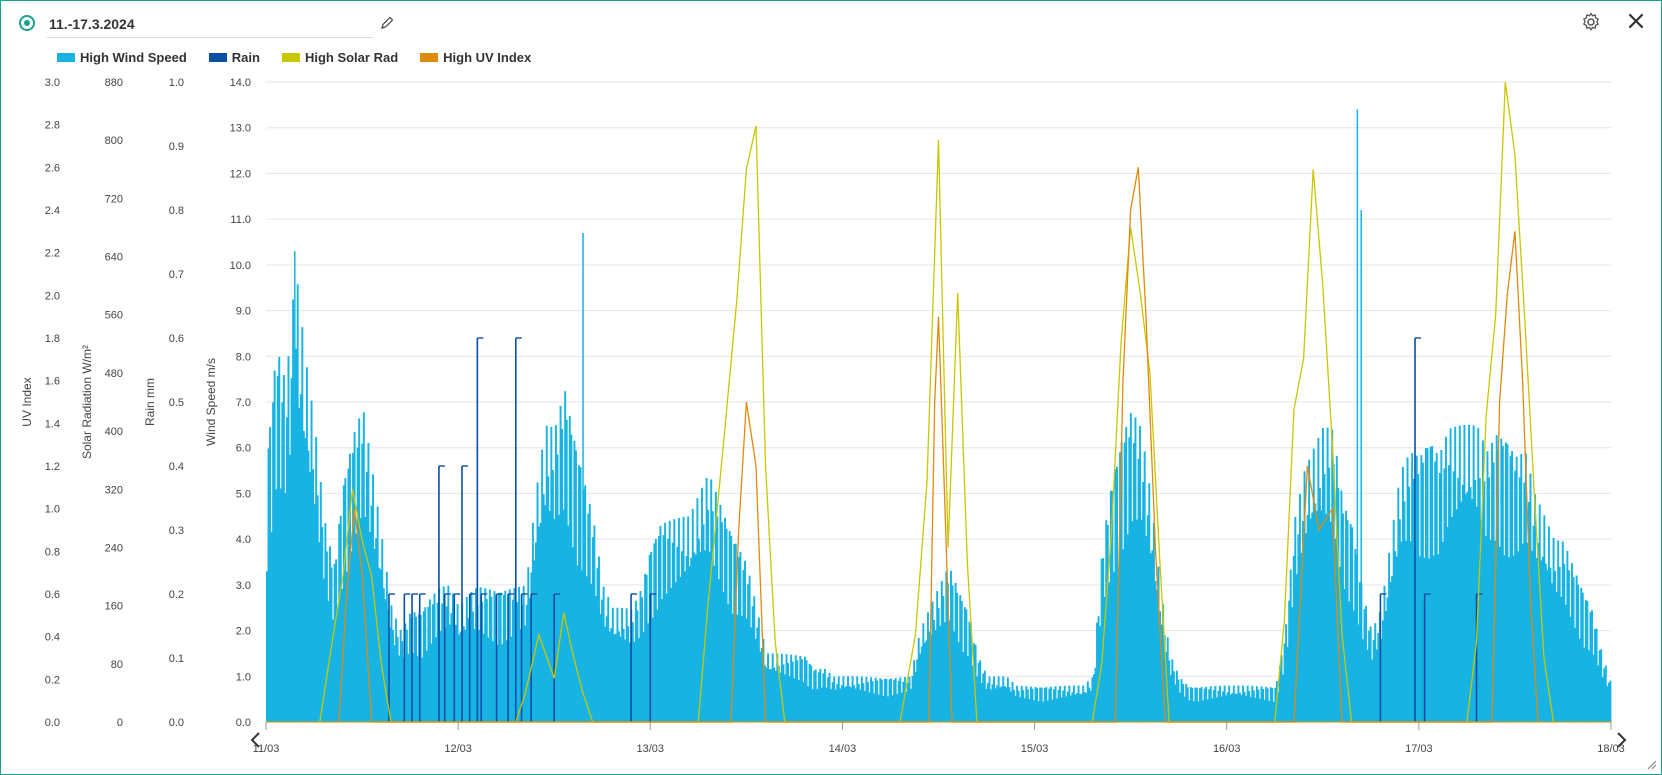 Image resolution: width=1662 pixels, height=775 pixels. What do you see at coordinates (475, 57) in the screenshot?
I see `legend-item-high-uv-index: High UV Index` at bounding box center [475, 57].